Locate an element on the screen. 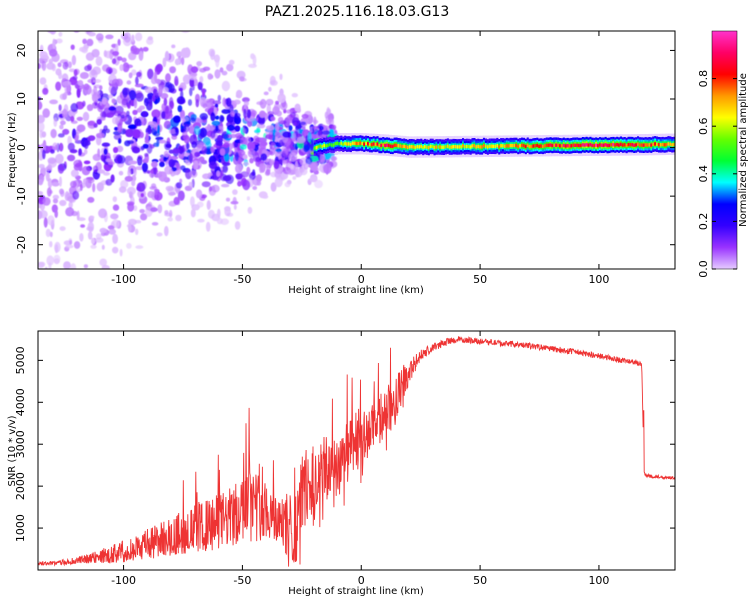  colorbar-tick-label: 0.6 is located at coordinates (703, 126).